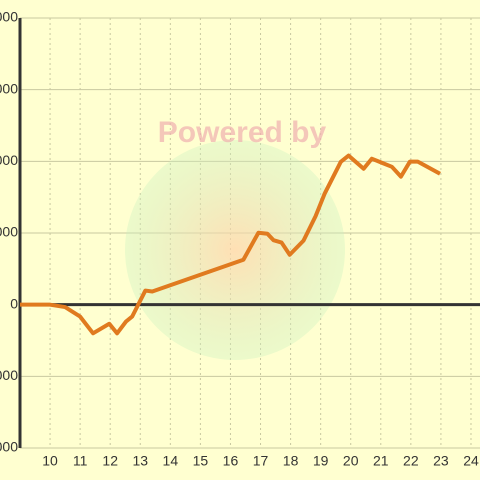 Image resolution: width=480 pixels, height=480 pixels. What do you see at coordinates (9, 447) in the screenshot?
I see `y-tick-label: -6,000` at bounding box center [9, 447].